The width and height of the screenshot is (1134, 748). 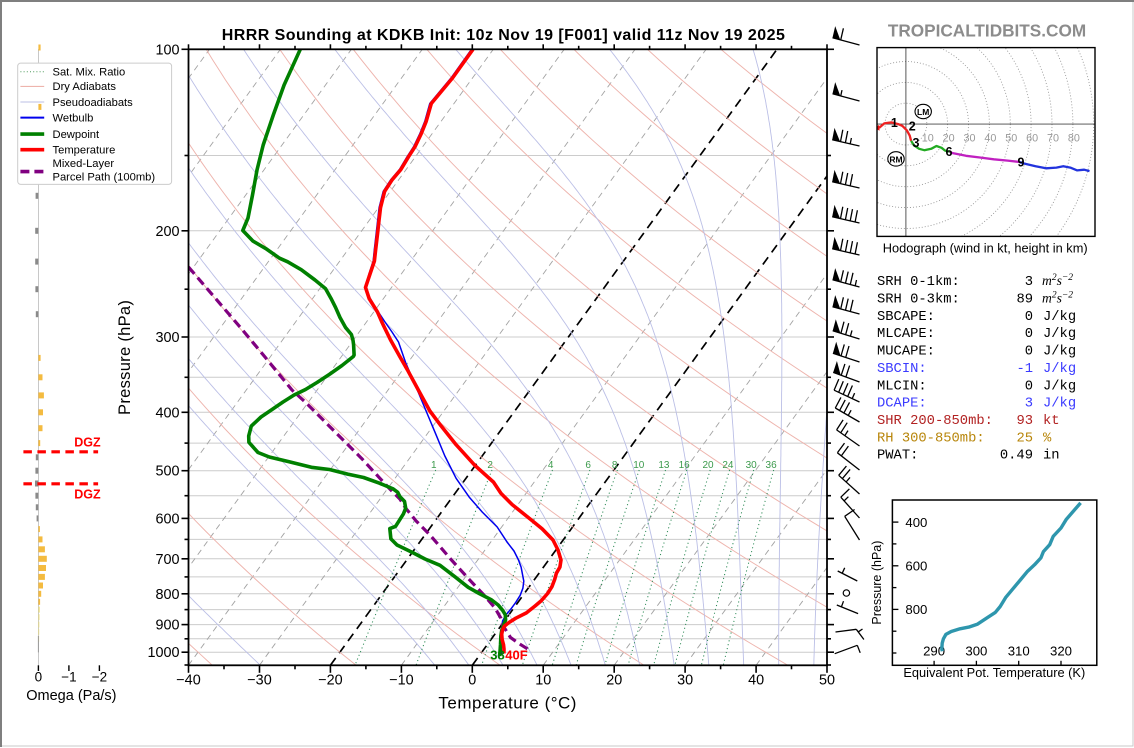 I want to click on svg-text: 0.49, so click(x=1016, y=456).